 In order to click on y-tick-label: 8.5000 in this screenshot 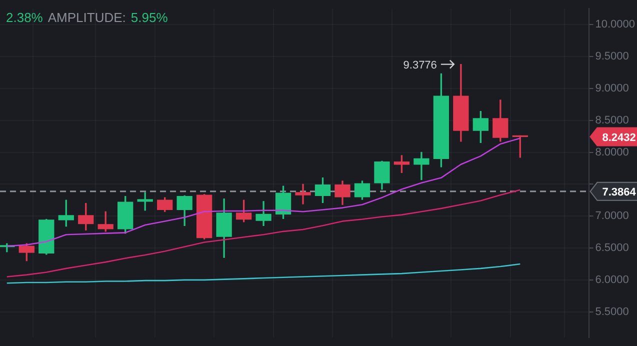, I will do `click(612, 120)`.